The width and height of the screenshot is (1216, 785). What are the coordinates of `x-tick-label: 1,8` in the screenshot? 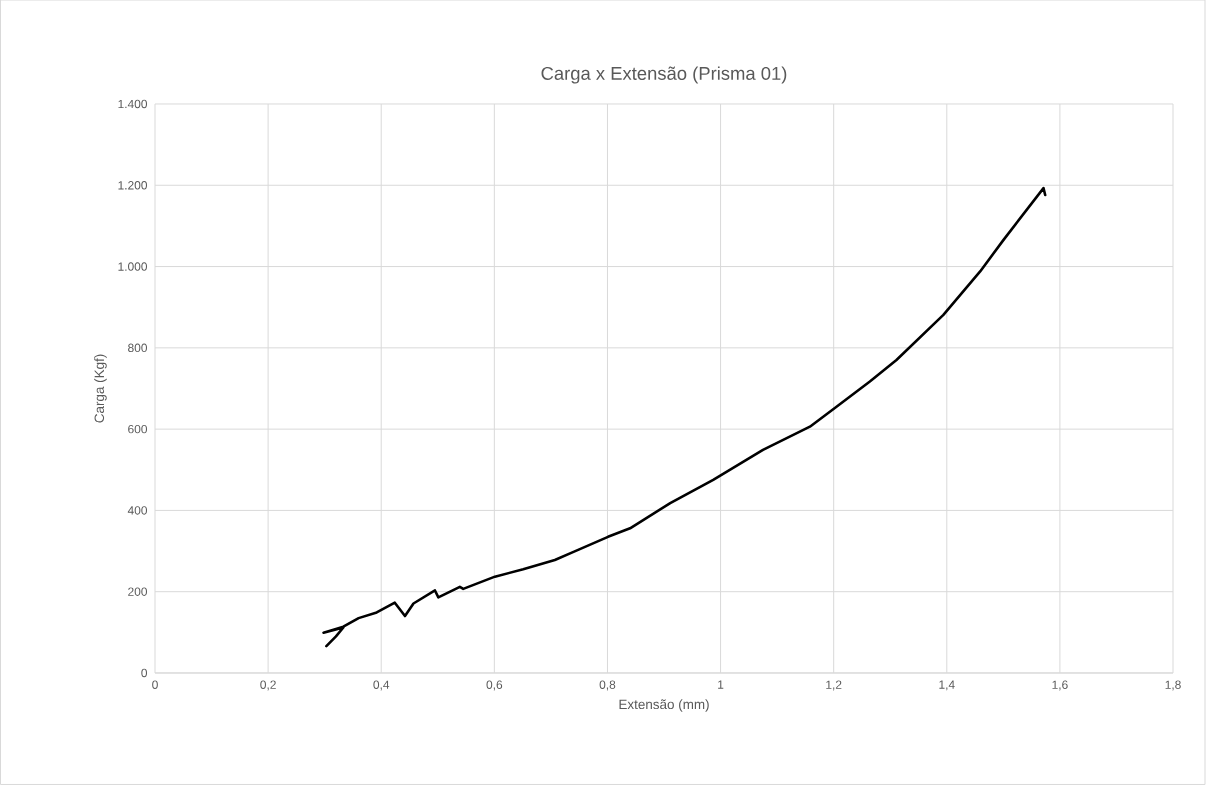 It's located at (1173, 685).